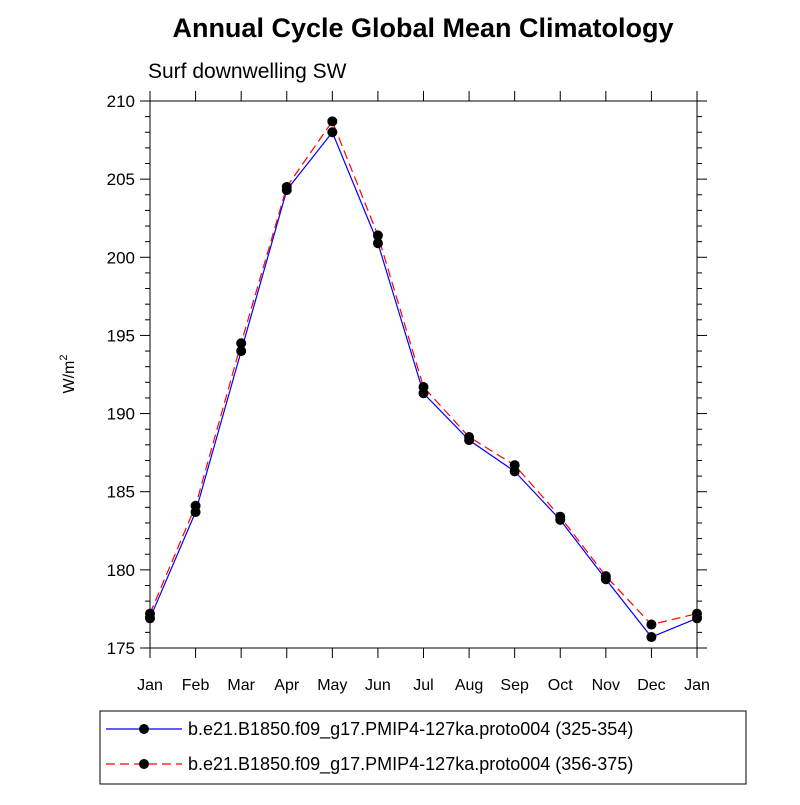  What do you see at coordinates (651, 685) in the screenshot?
I see `x-tick-label: Dec` at bounding box center [651, 685].